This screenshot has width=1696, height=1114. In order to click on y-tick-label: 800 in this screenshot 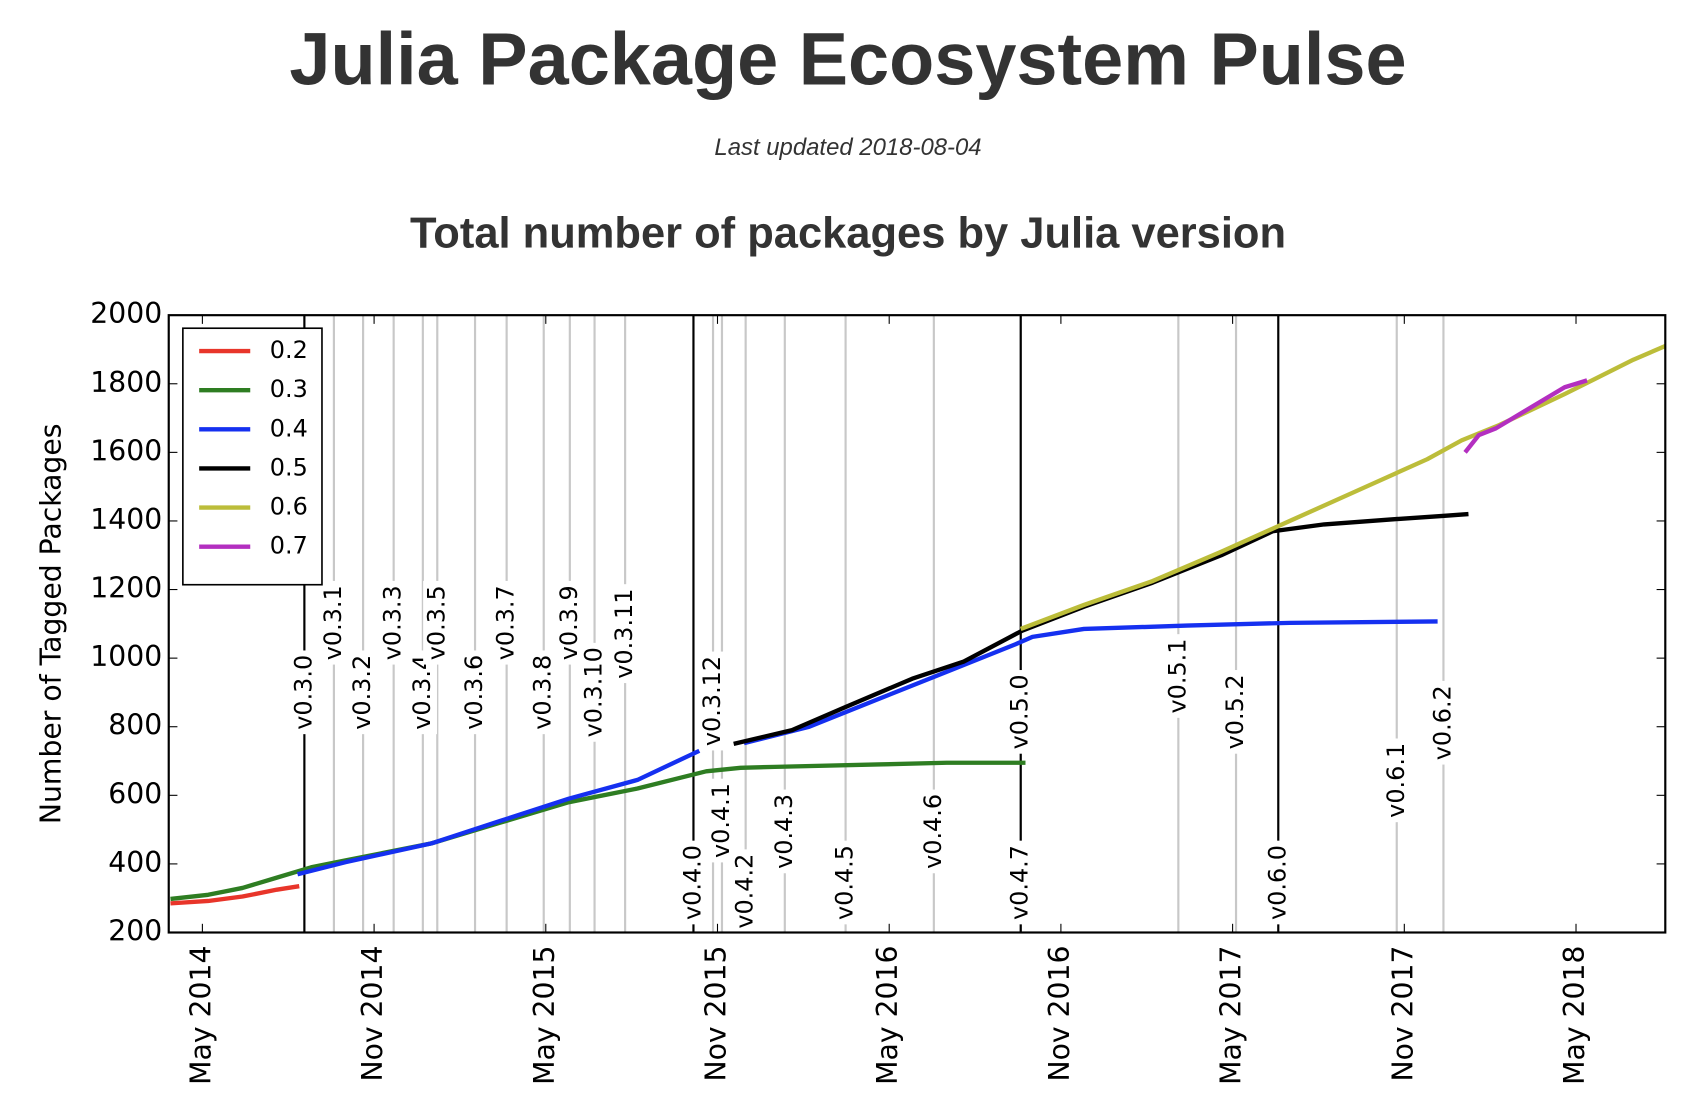, I will do `click(135, 725)`.